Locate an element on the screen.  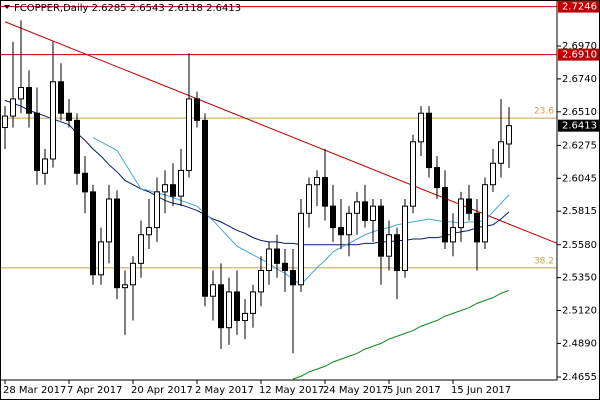
title-icon is located at coordinates (7, 7).